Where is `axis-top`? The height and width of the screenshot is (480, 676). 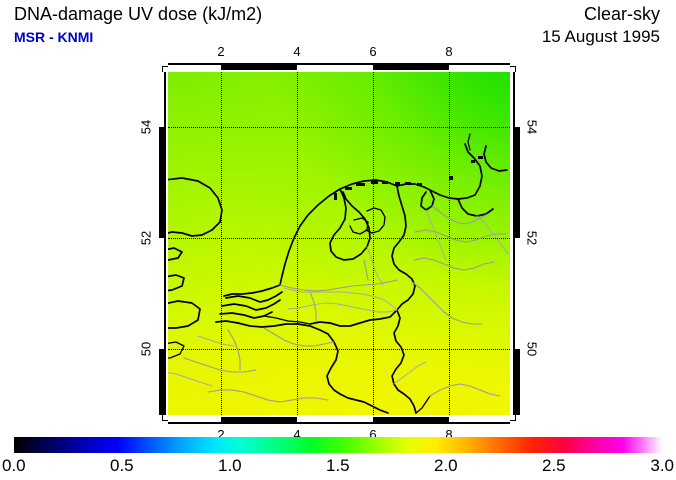
axis-top is located at coordinates (339, 66).